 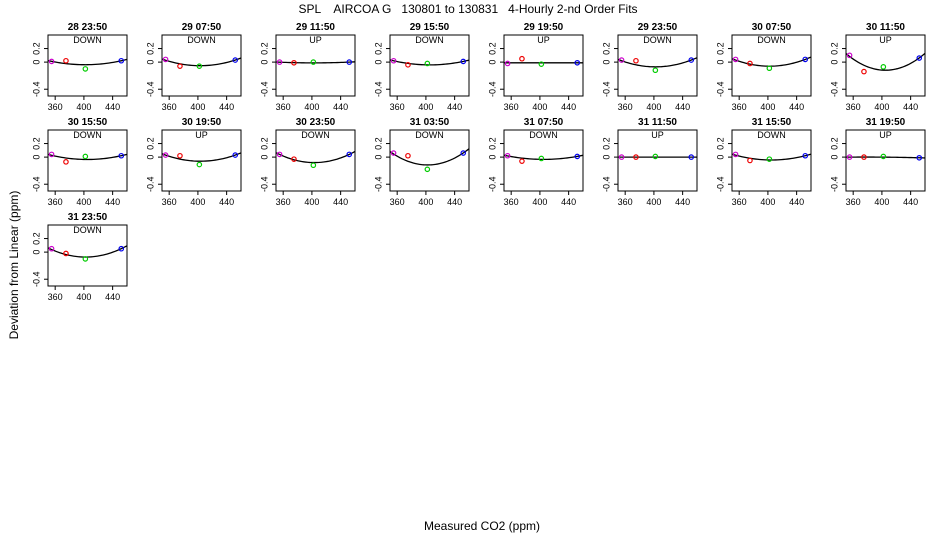 I want to click on panel: 31 11:50 UP -0.4 0 0.2 360 400 440, so click(x=649, y=162).